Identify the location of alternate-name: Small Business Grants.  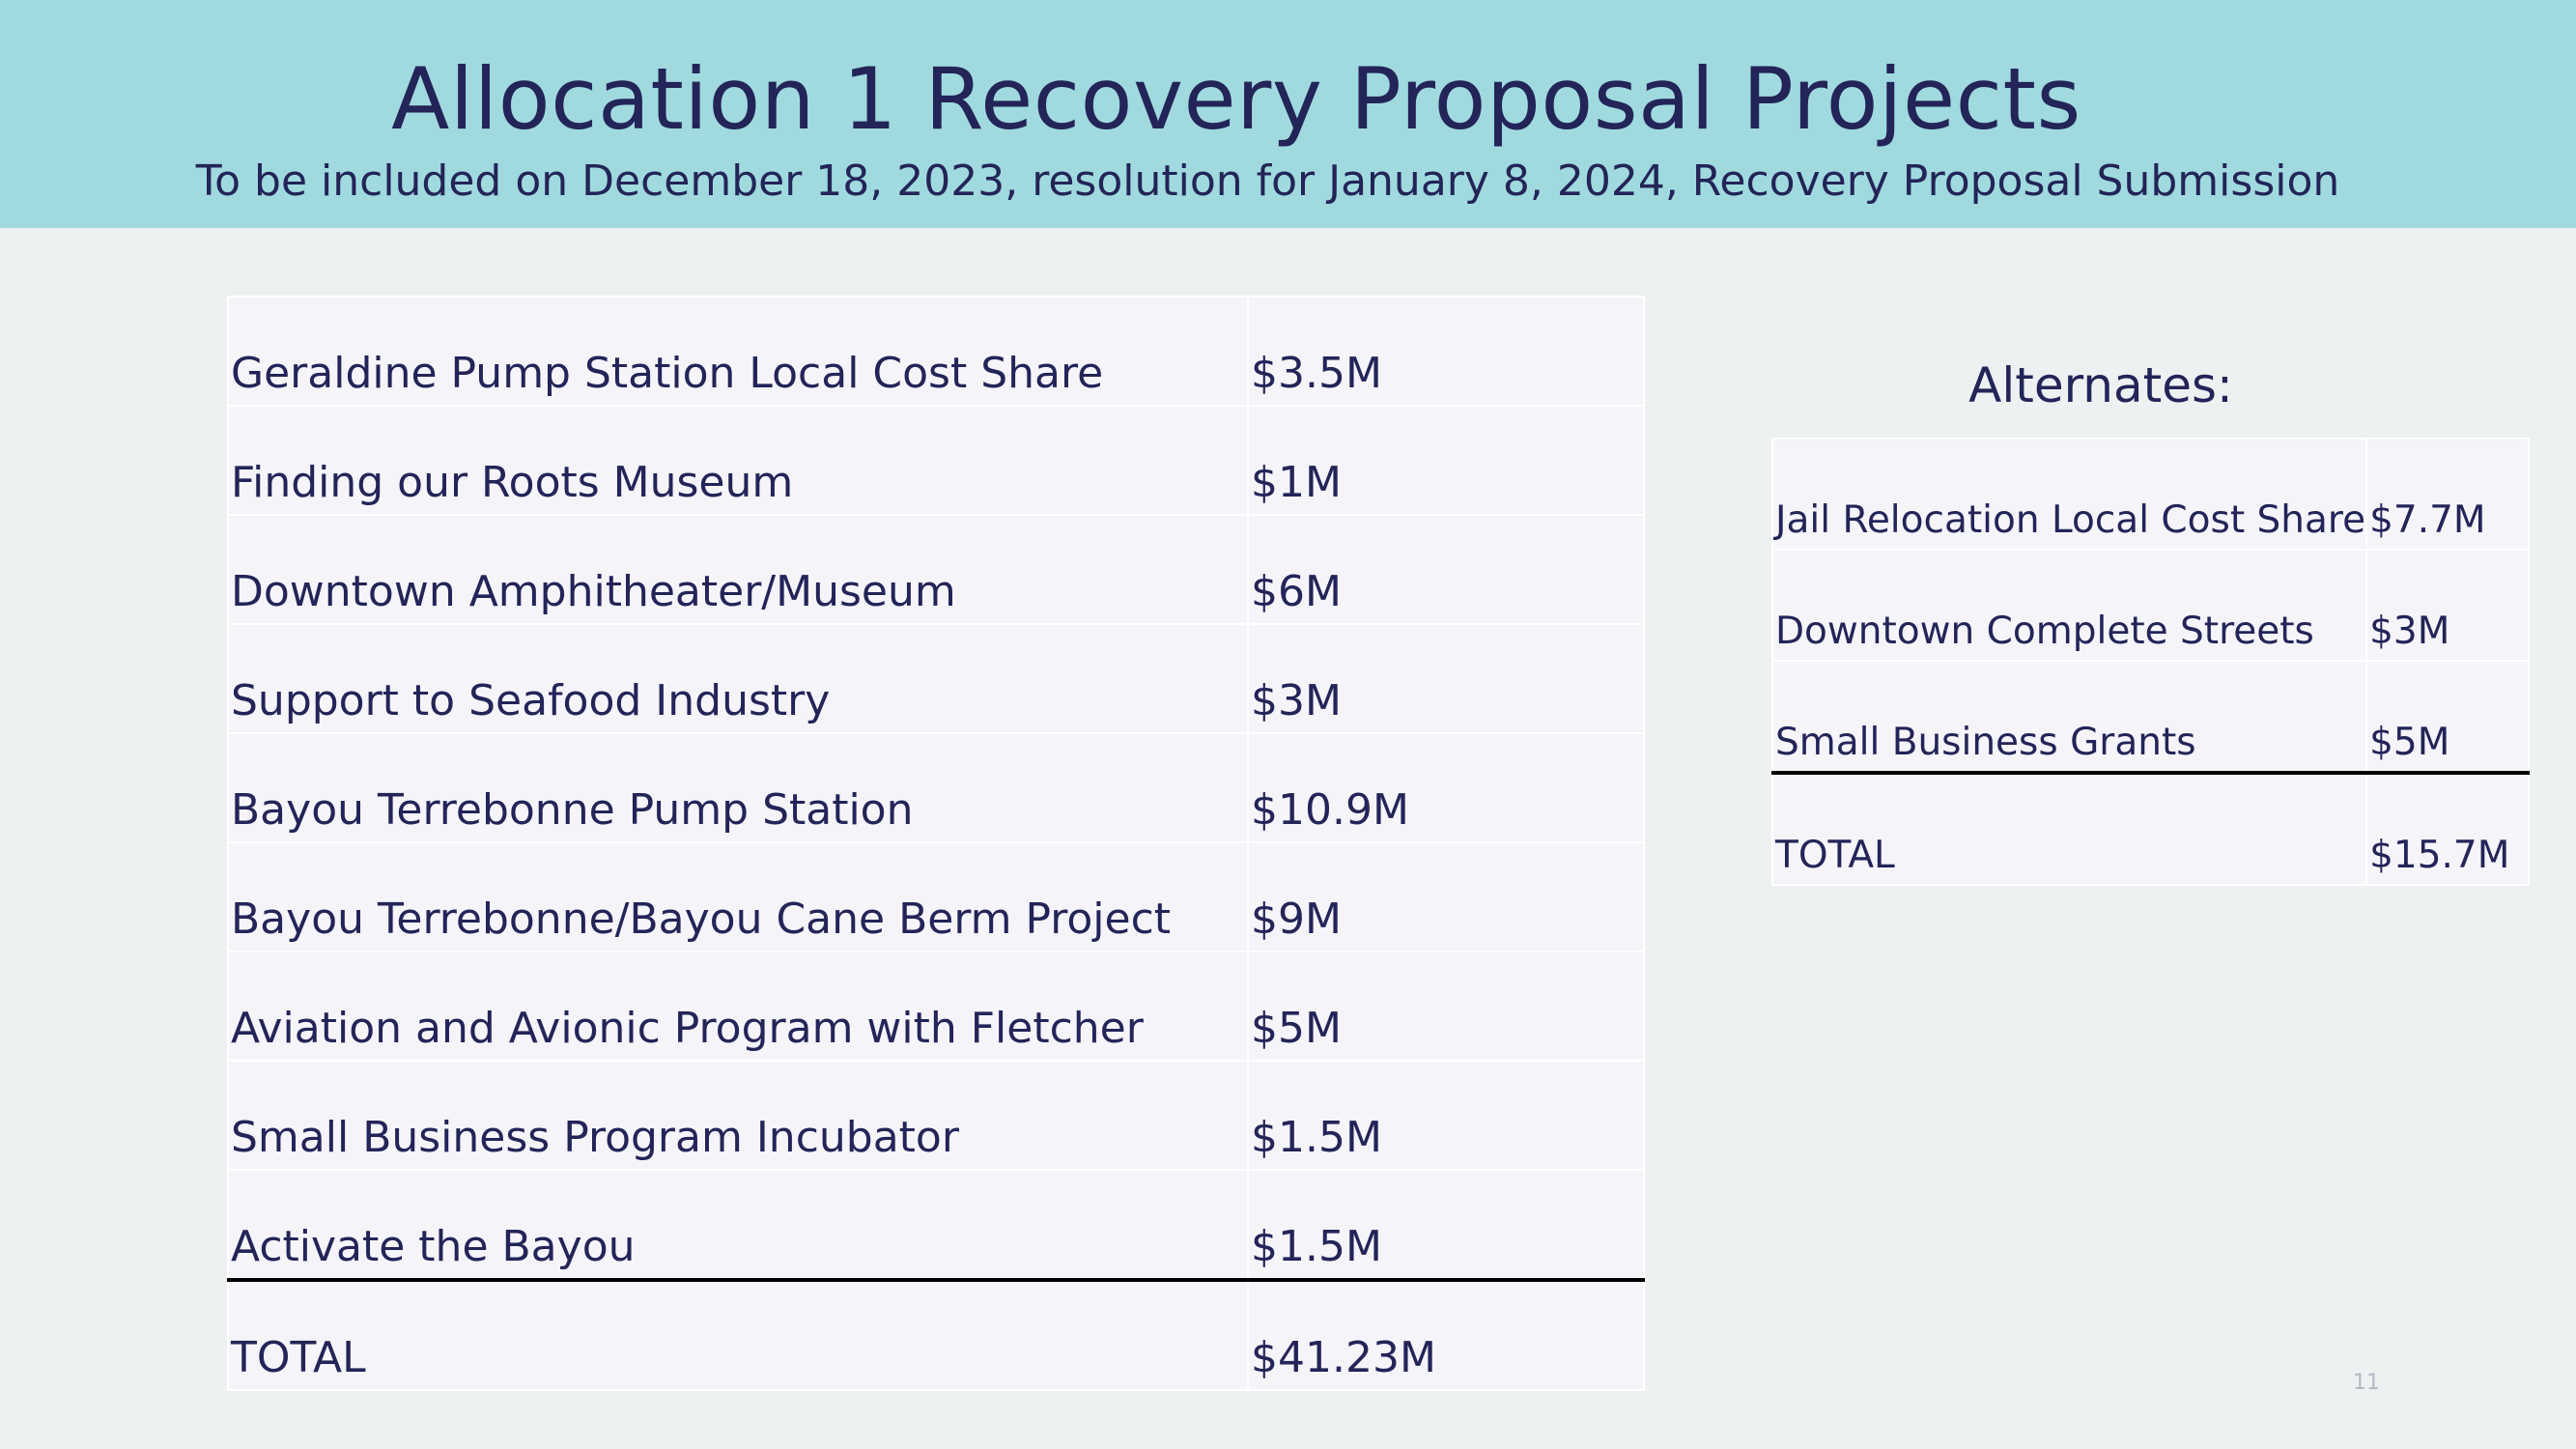
(2069, 717).